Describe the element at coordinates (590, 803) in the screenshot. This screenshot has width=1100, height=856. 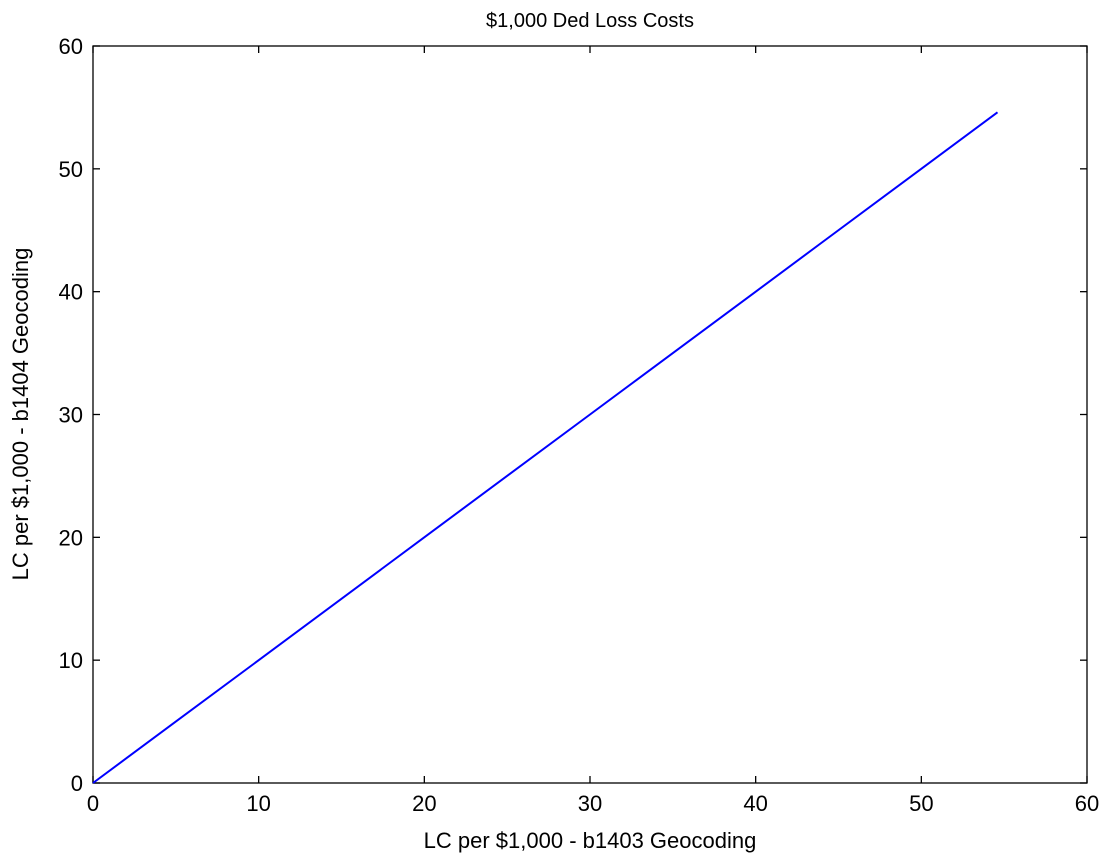
I see `x-tick-label: 30` at that location.